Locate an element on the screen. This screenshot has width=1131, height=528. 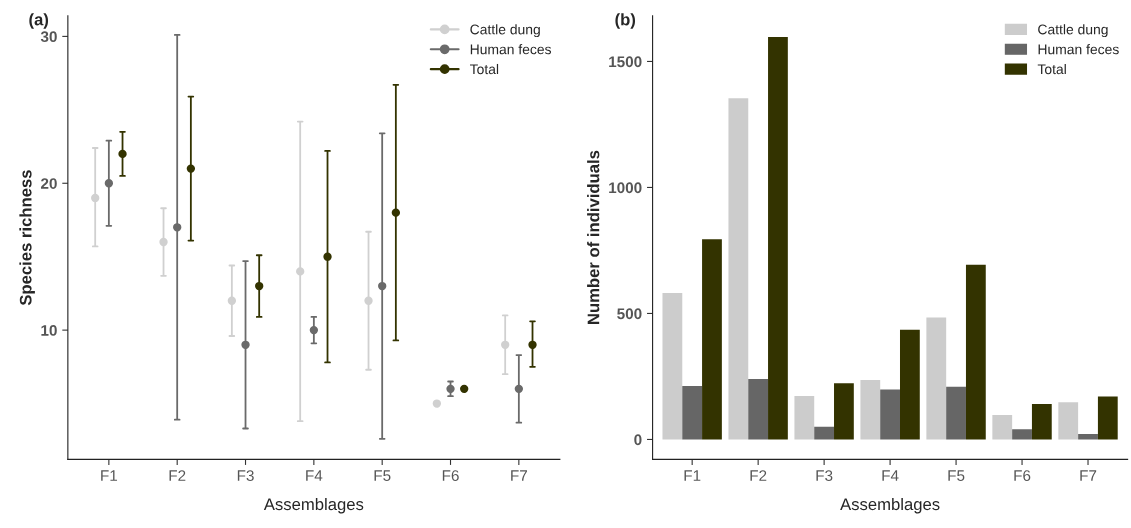
y-tick-label: 1500 is located at coordinates (625, 62).